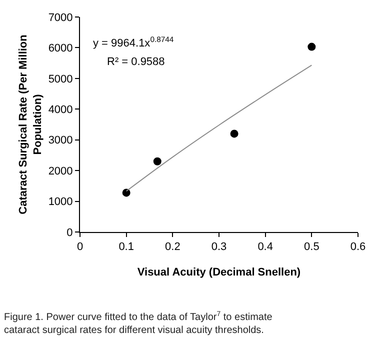  I want to click on y-tick-label: 2000, so click(60, 171).